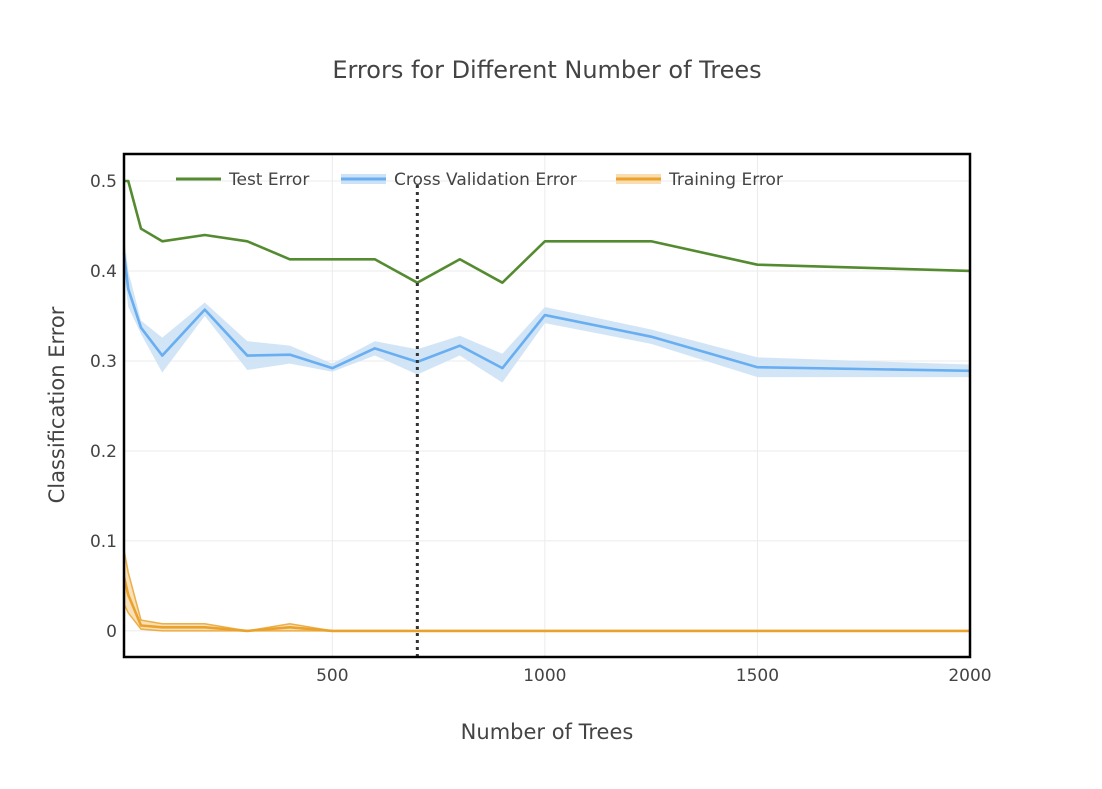  What do you see at coordinates (111, 632) in the screenshot?
I see `y-tick-label: 0` at bounding box center [111, 632].